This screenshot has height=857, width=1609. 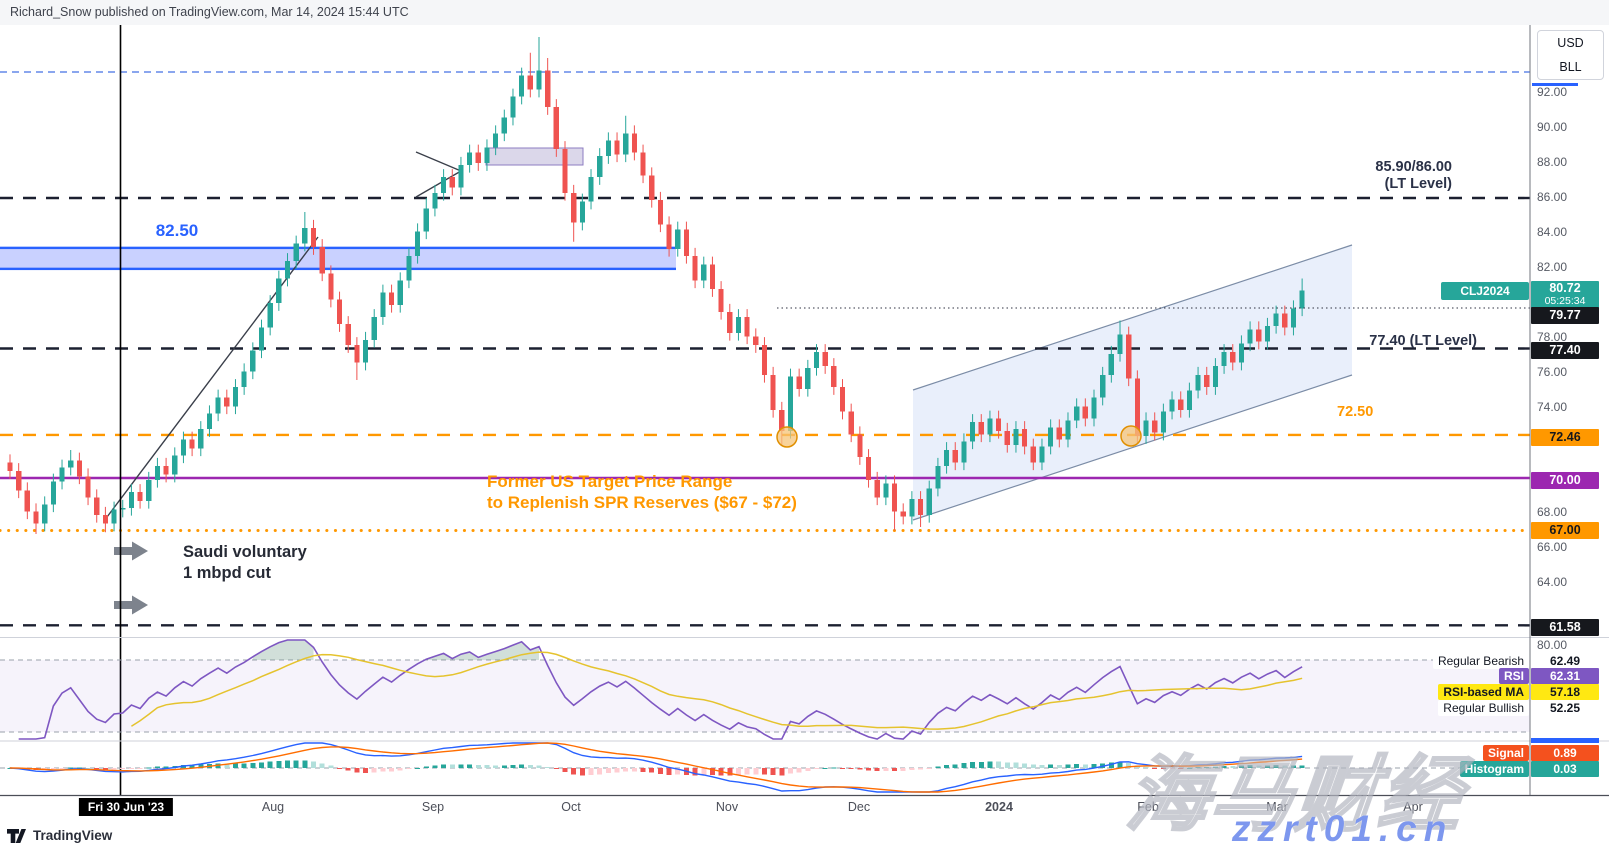 What do you see at coordinates (1413, 176) in the screenshot?
I see `lt-level-86-label: 85.90/86.00 (LT Level)` at bounding box center [1413, 176].